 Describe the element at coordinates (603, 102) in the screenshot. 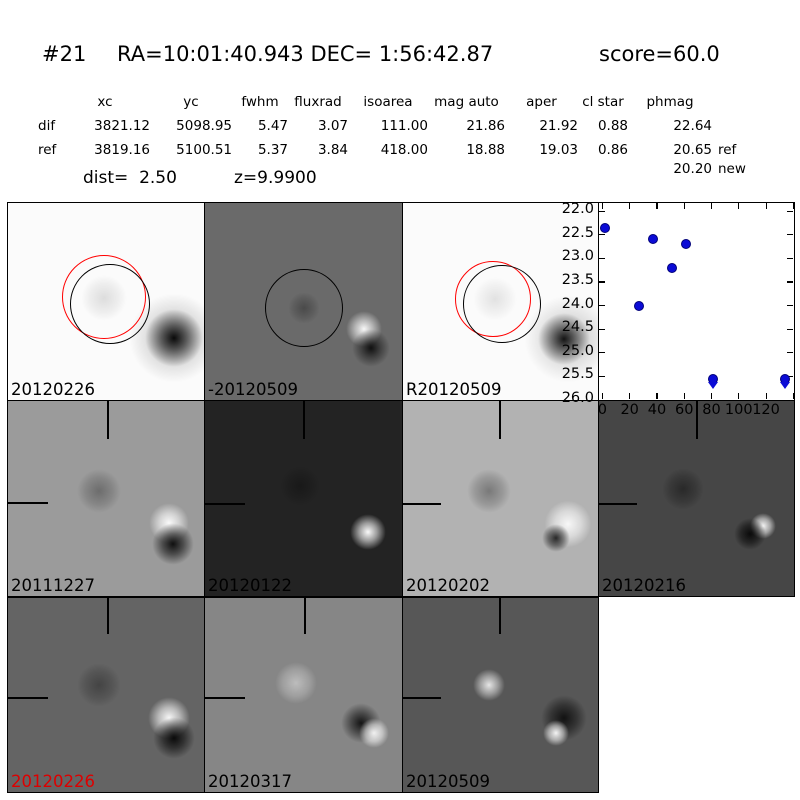

I see `col-header-cl-star: cl star` at that location.